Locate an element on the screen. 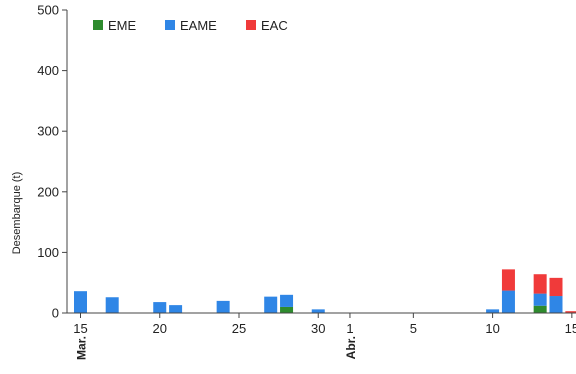 The height and width of the screenshot is (374, 576). legend-swatch-eme is located at coordinates (98, 25).